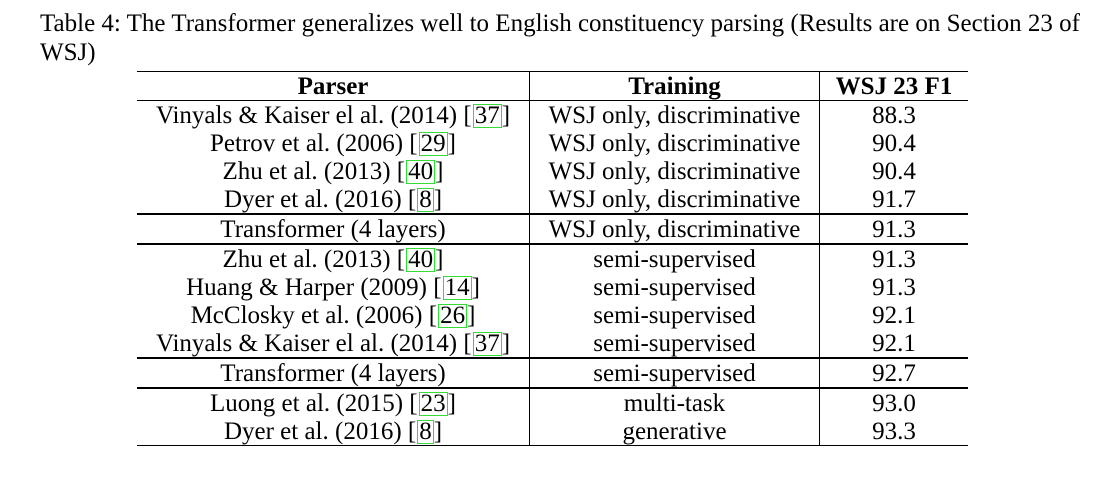 This screenshot has width=1108, height=496. What do you see at coordinates (893, 402) in the screenshot?
I see `f1-cell: 93.0` at bounding box center [893, 402].